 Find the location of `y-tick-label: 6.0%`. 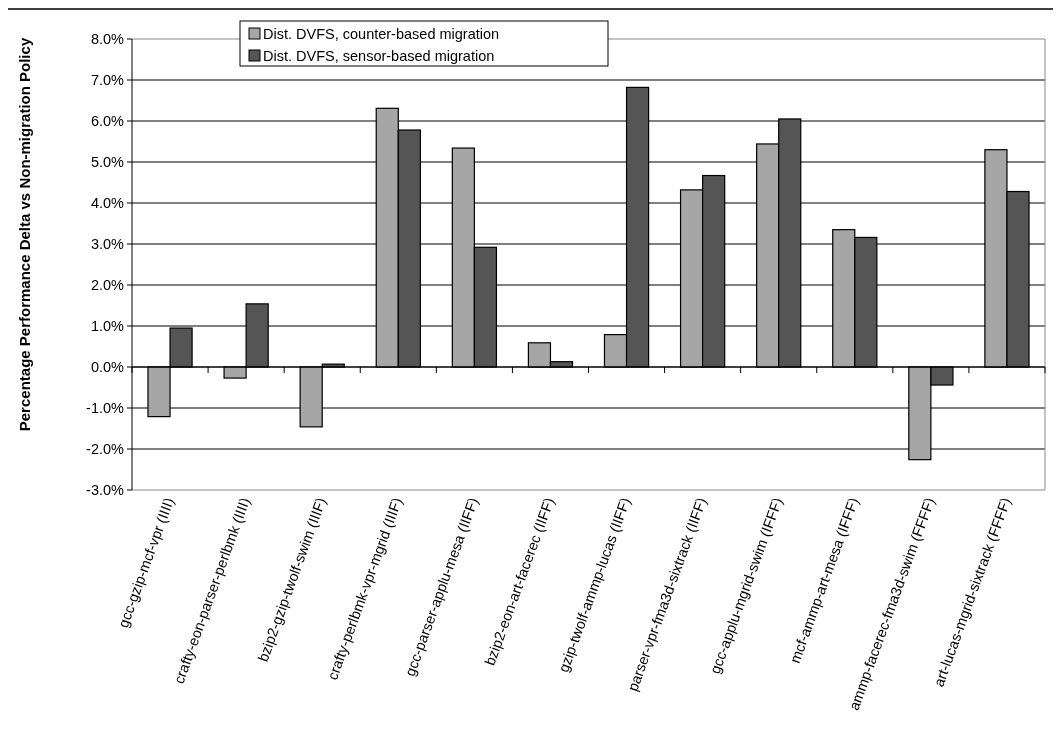

y-tick-label: 6.0% is located at coordinates (107, 121).